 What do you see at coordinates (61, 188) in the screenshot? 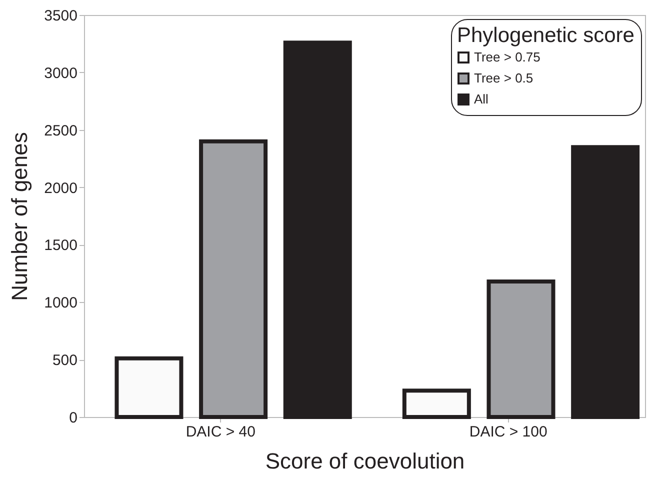
I see `y-tick-label: 2000` at bounding box center [61, 188].